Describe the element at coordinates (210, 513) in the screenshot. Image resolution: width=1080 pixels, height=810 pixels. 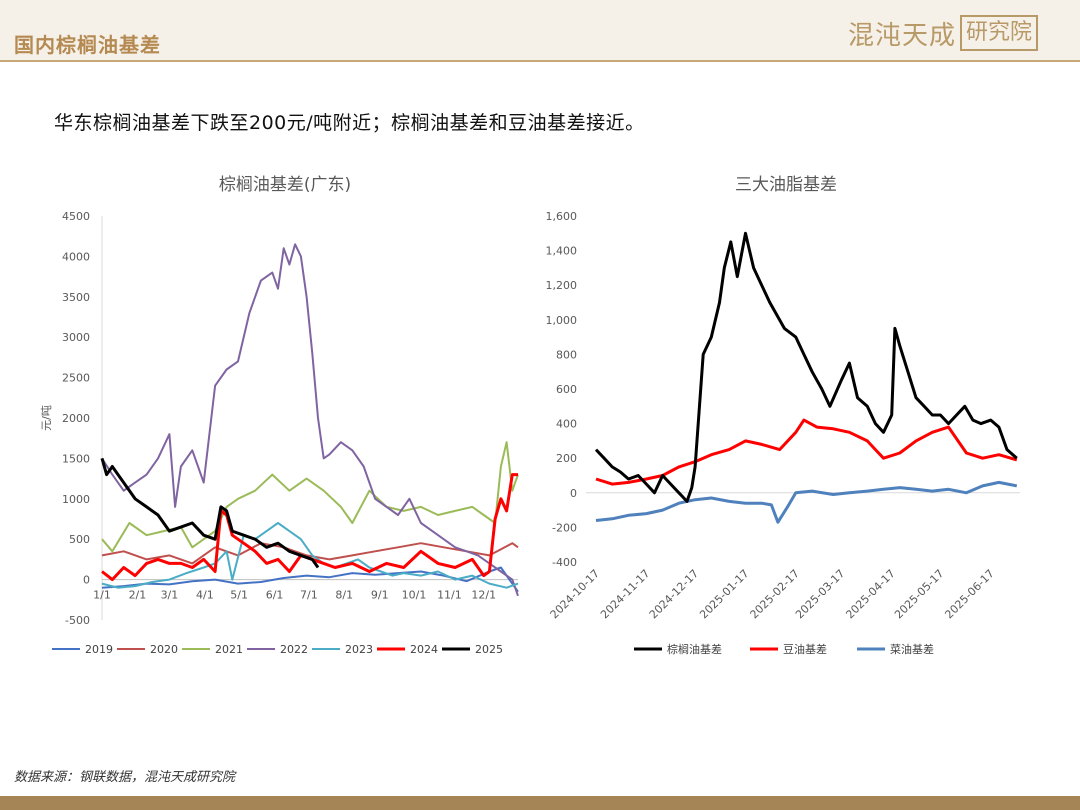
I see `series-2025-line` at that location.